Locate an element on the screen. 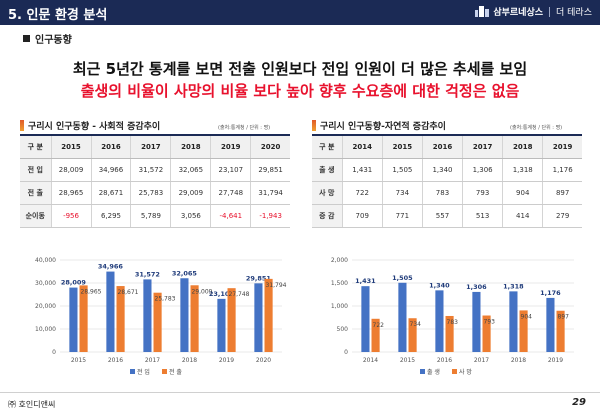 This screenshot has width=600, height=415. legend-label: 사 망 is located at coordinates (465, 372).